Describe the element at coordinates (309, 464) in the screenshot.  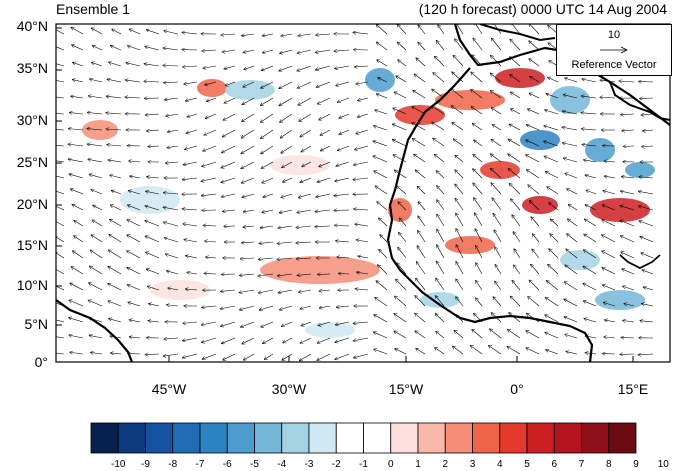
I see `colorbar-tick-label: -3` at that location.